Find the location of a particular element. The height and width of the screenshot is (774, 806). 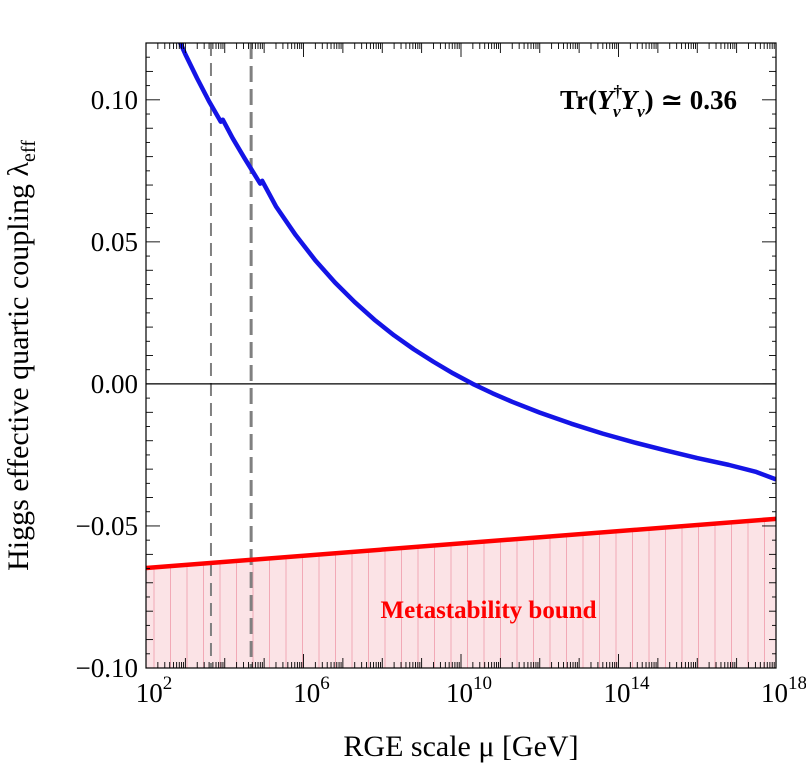

yukawa-trace-annotation: Tr(Y† νYν) ≃ 0.36 is located at coordinates (648, 101).